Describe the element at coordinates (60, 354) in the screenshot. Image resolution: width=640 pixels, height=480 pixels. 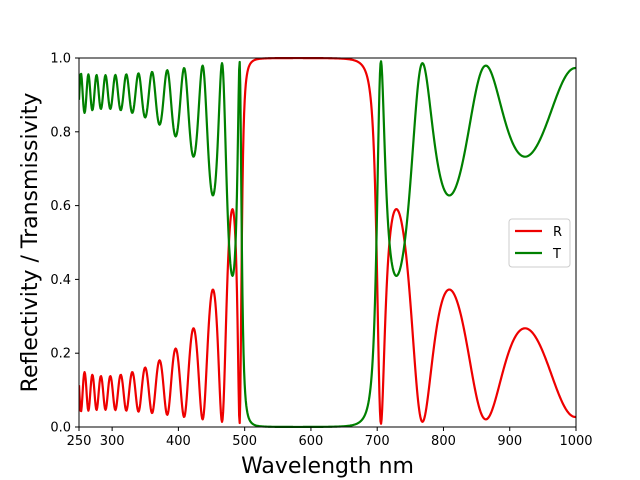
I see `y-tick-label: 0.2` at that location.